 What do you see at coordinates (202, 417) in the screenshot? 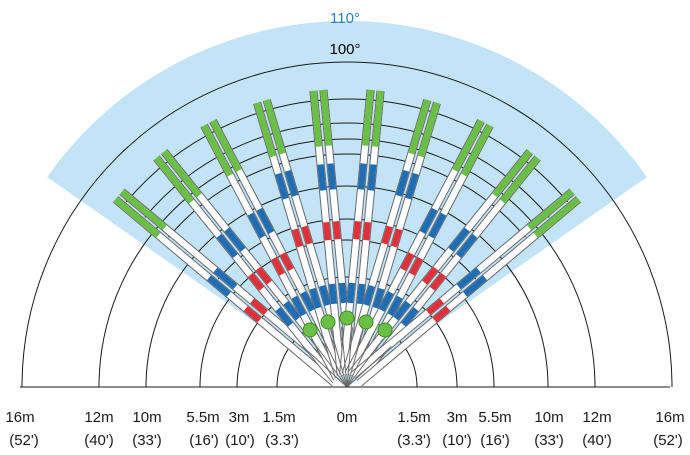
I see `scale-left-5-5m: 5.5m` at bounding box center [202, 417].